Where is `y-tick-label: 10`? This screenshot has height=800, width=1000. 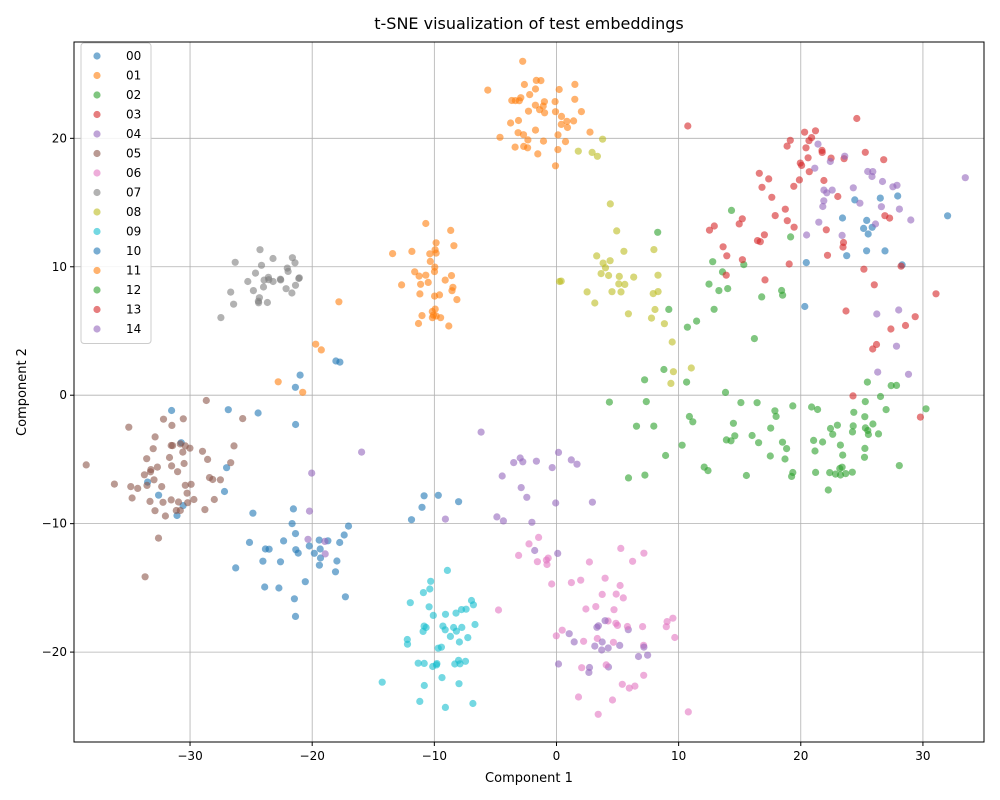
y-tick-label: 10 is located at coordinates (59, 267).